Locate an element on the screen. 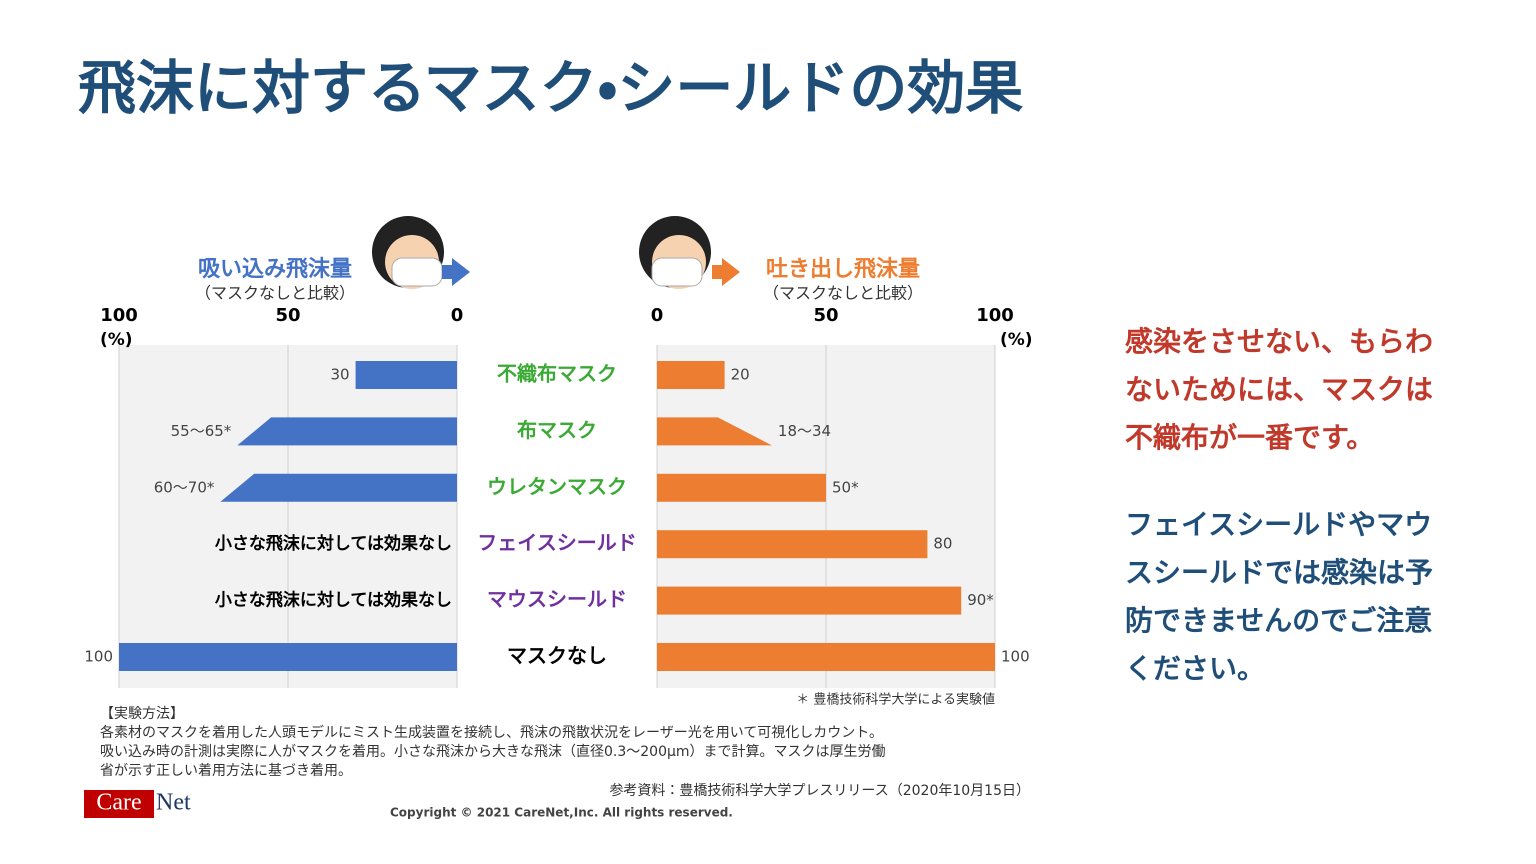 This screenshot has height=864, width=1536. series-title: 吐き出し飛沫量 is located at coordinates (843, 269).